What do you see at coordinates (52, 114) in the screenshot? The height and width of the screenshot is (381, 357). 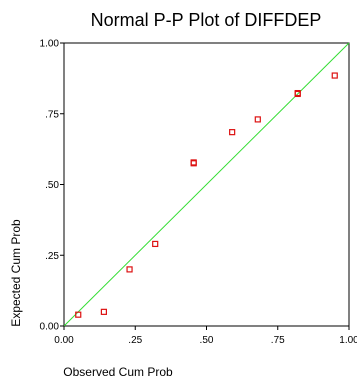 I see `y-tick-label: .75` at bounding box center [52, 114].